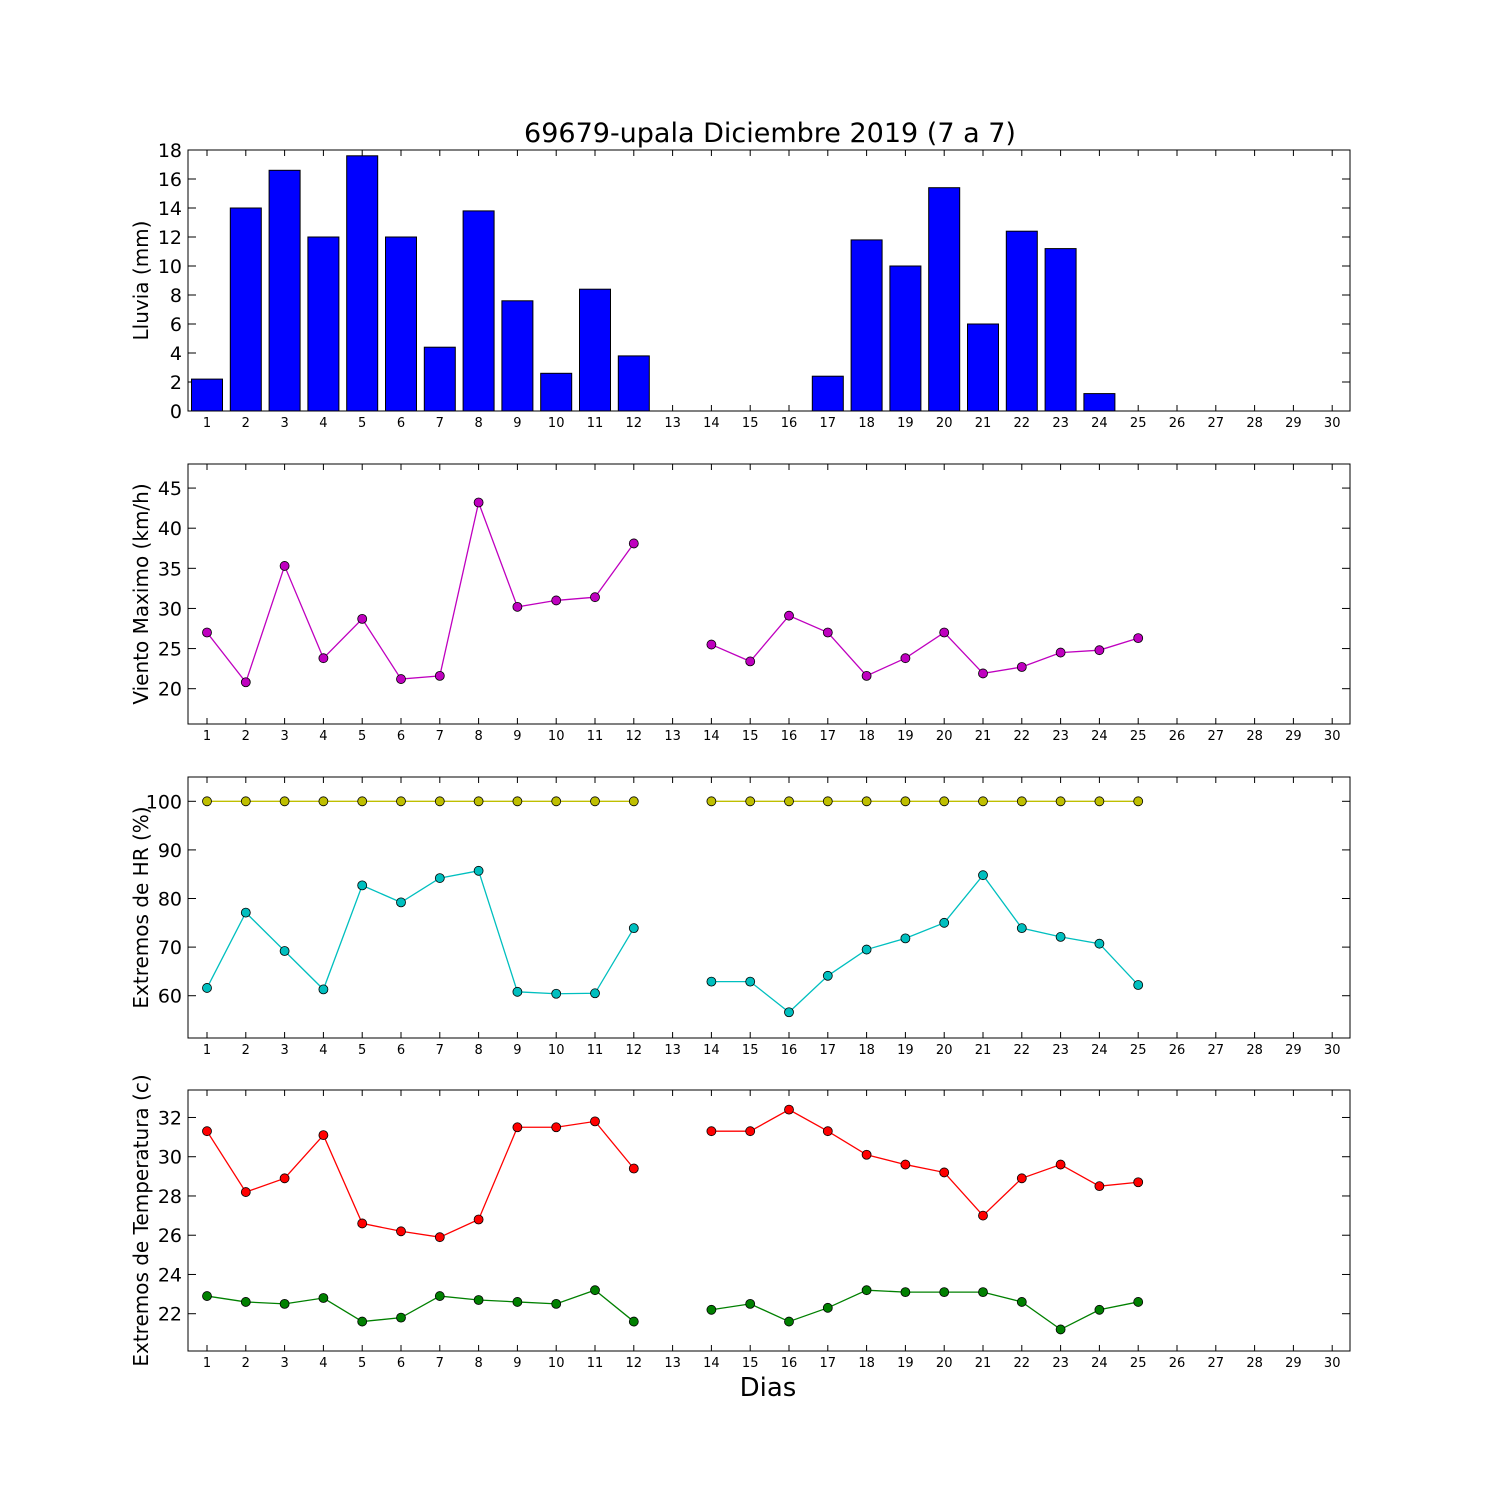 The height and width of the screenshot is (1500, 1500). What do you see at coordinates (1293, 1363) in the screenshot?
I see `temperature-xtick-label: 29` at bounding box center [1293, 1363].